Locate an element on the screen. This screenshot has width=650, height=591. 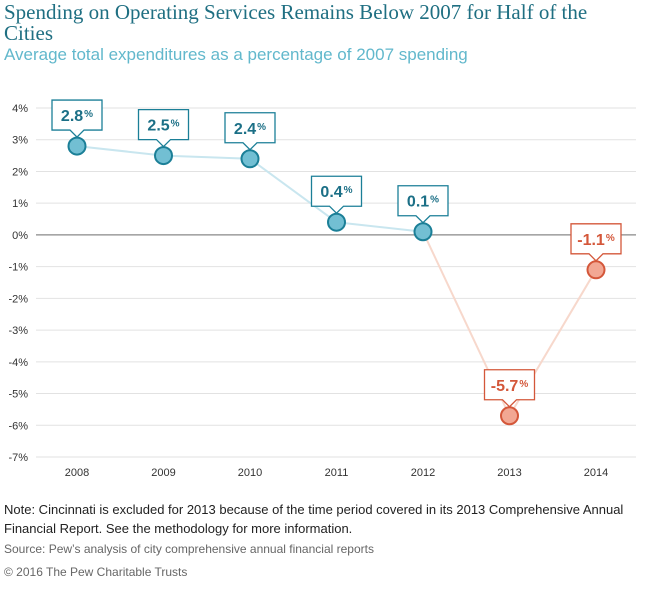
x-axis: 2008 2009 2010 2011 2012 2013 2014 is located at coordinates (336, 473).